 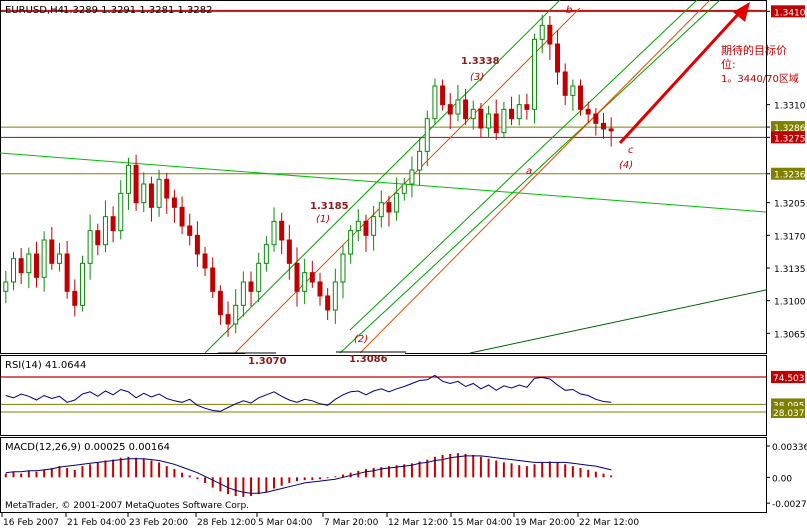 I want to click on wave-b-label: b, so click(x=569, y=10).